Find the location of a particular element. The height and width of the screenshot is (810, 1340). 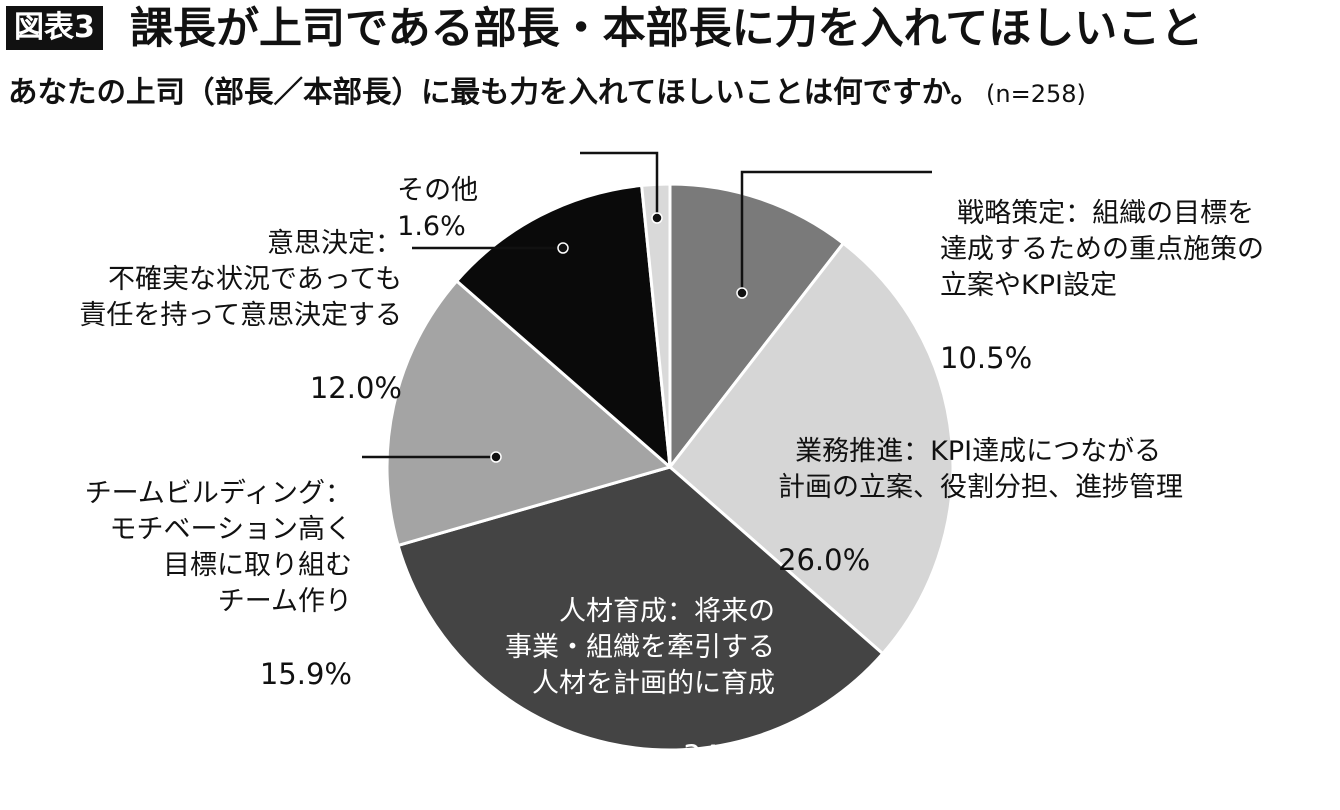

leader-line-strategy is located at coordinates (836, 231).